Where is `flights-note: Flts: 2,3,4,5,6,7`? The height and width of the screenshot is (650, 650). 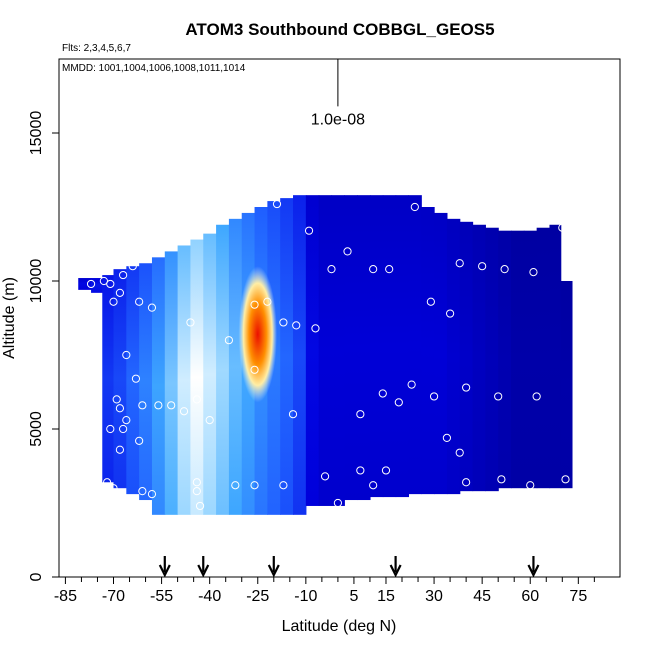
flights-note: Flts: 2,3,4,5,6,7 is located at coordinates (96, 48).